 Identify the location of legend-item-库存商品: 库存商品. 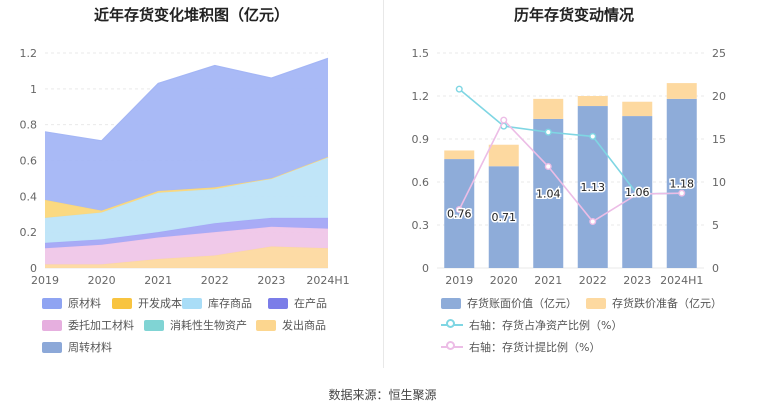
(217, 303).